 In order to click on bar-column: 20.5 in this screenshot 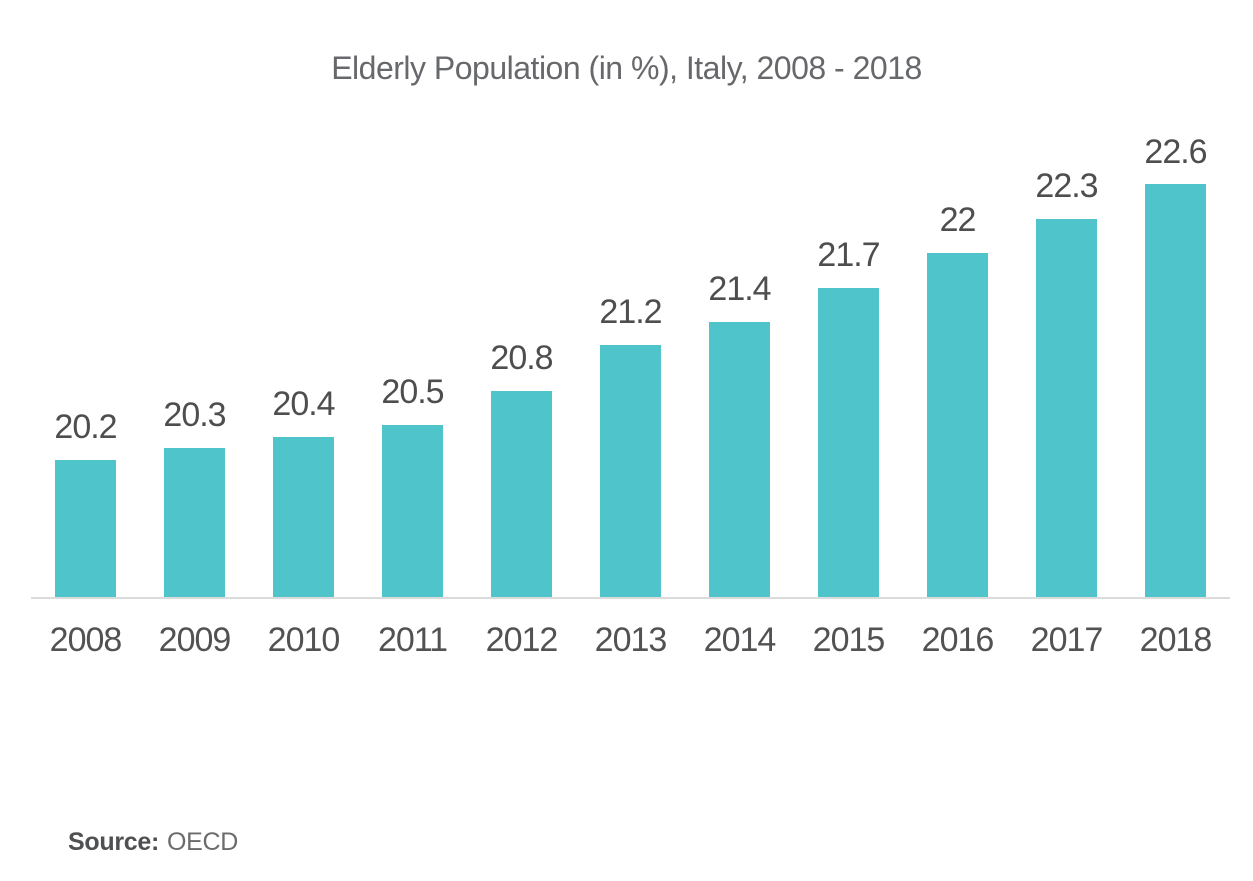, I will do `click(412, 373)`.